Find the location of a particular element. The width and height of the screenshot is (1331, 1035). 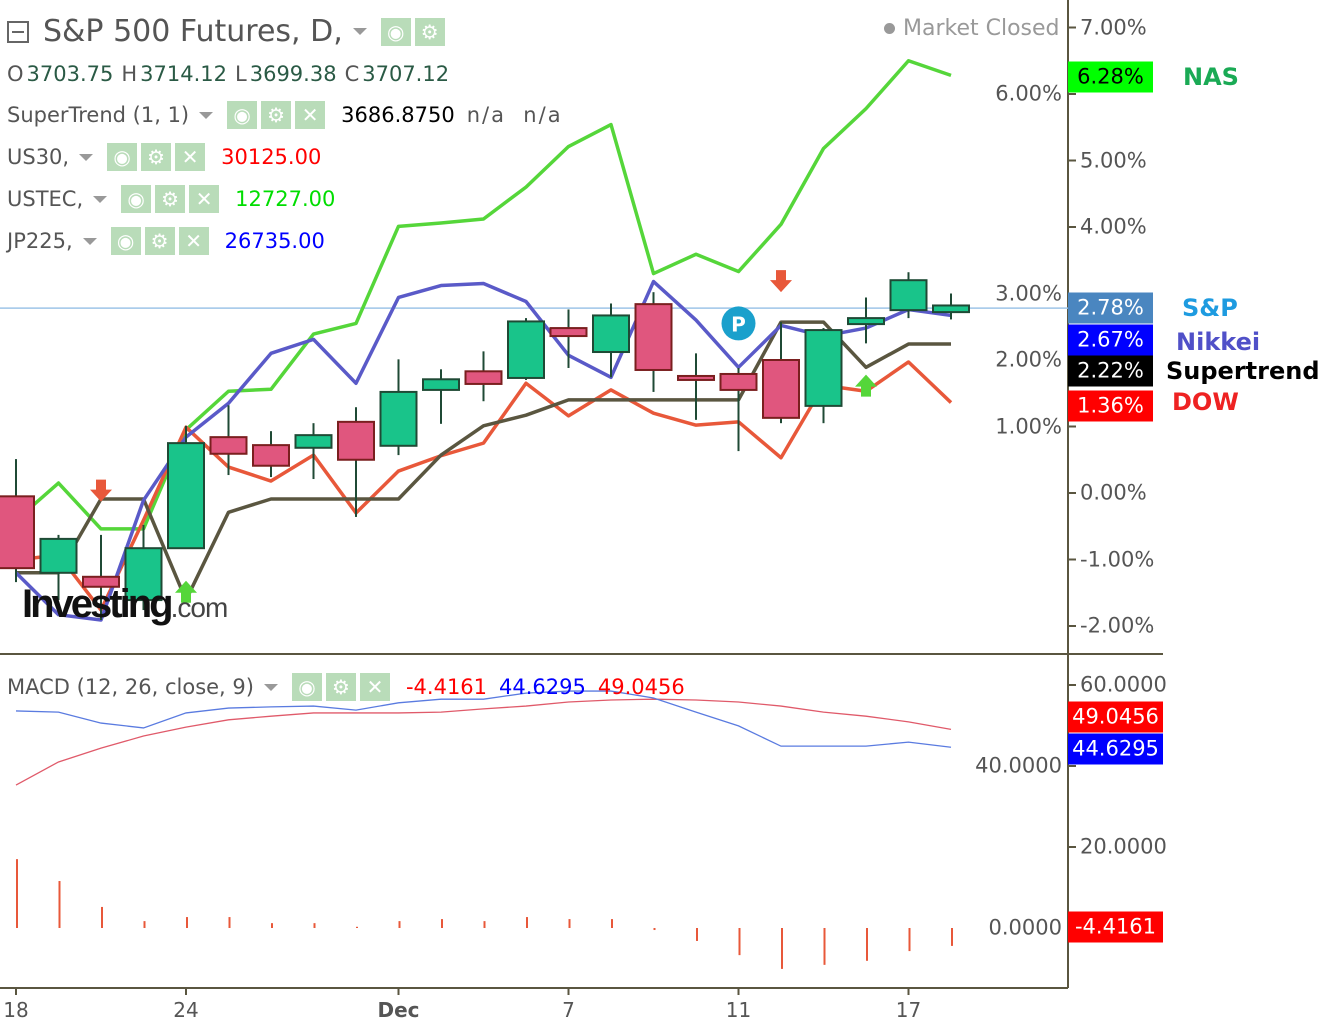

buy-arrow-icon is located at coordinates (866, 385).